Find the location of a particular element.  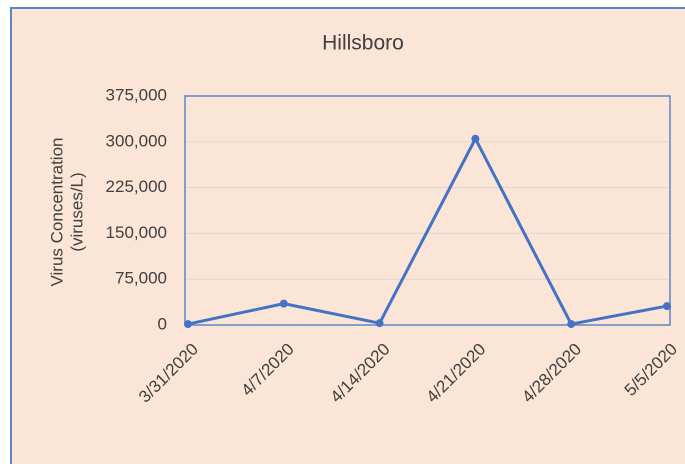

y-tick-label: 0 is located at coordinates (162, 323).